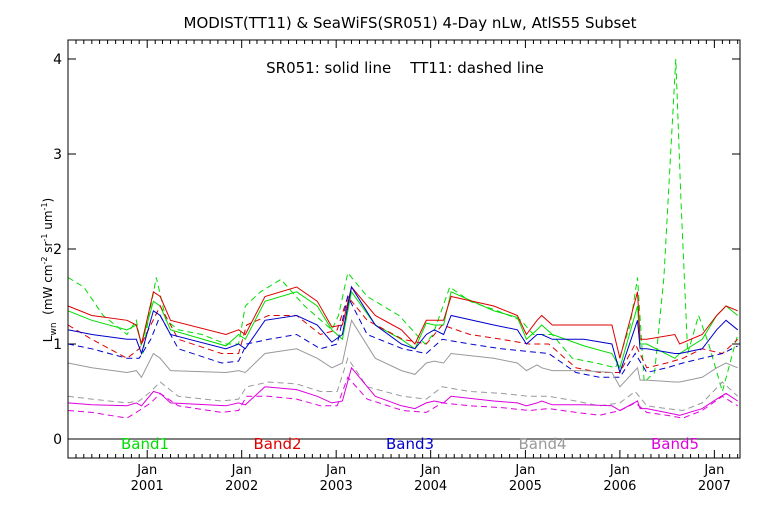  Describe the element at coordinates (48, 248) in the screenshot. I see `y-axis-label-unit-2: sr` at that location.